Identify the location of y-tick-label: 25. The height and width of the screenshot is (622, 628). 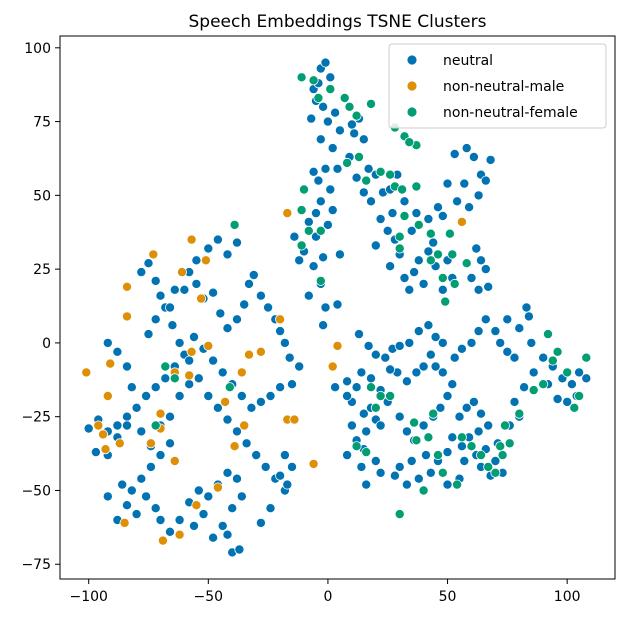
(42, 270).